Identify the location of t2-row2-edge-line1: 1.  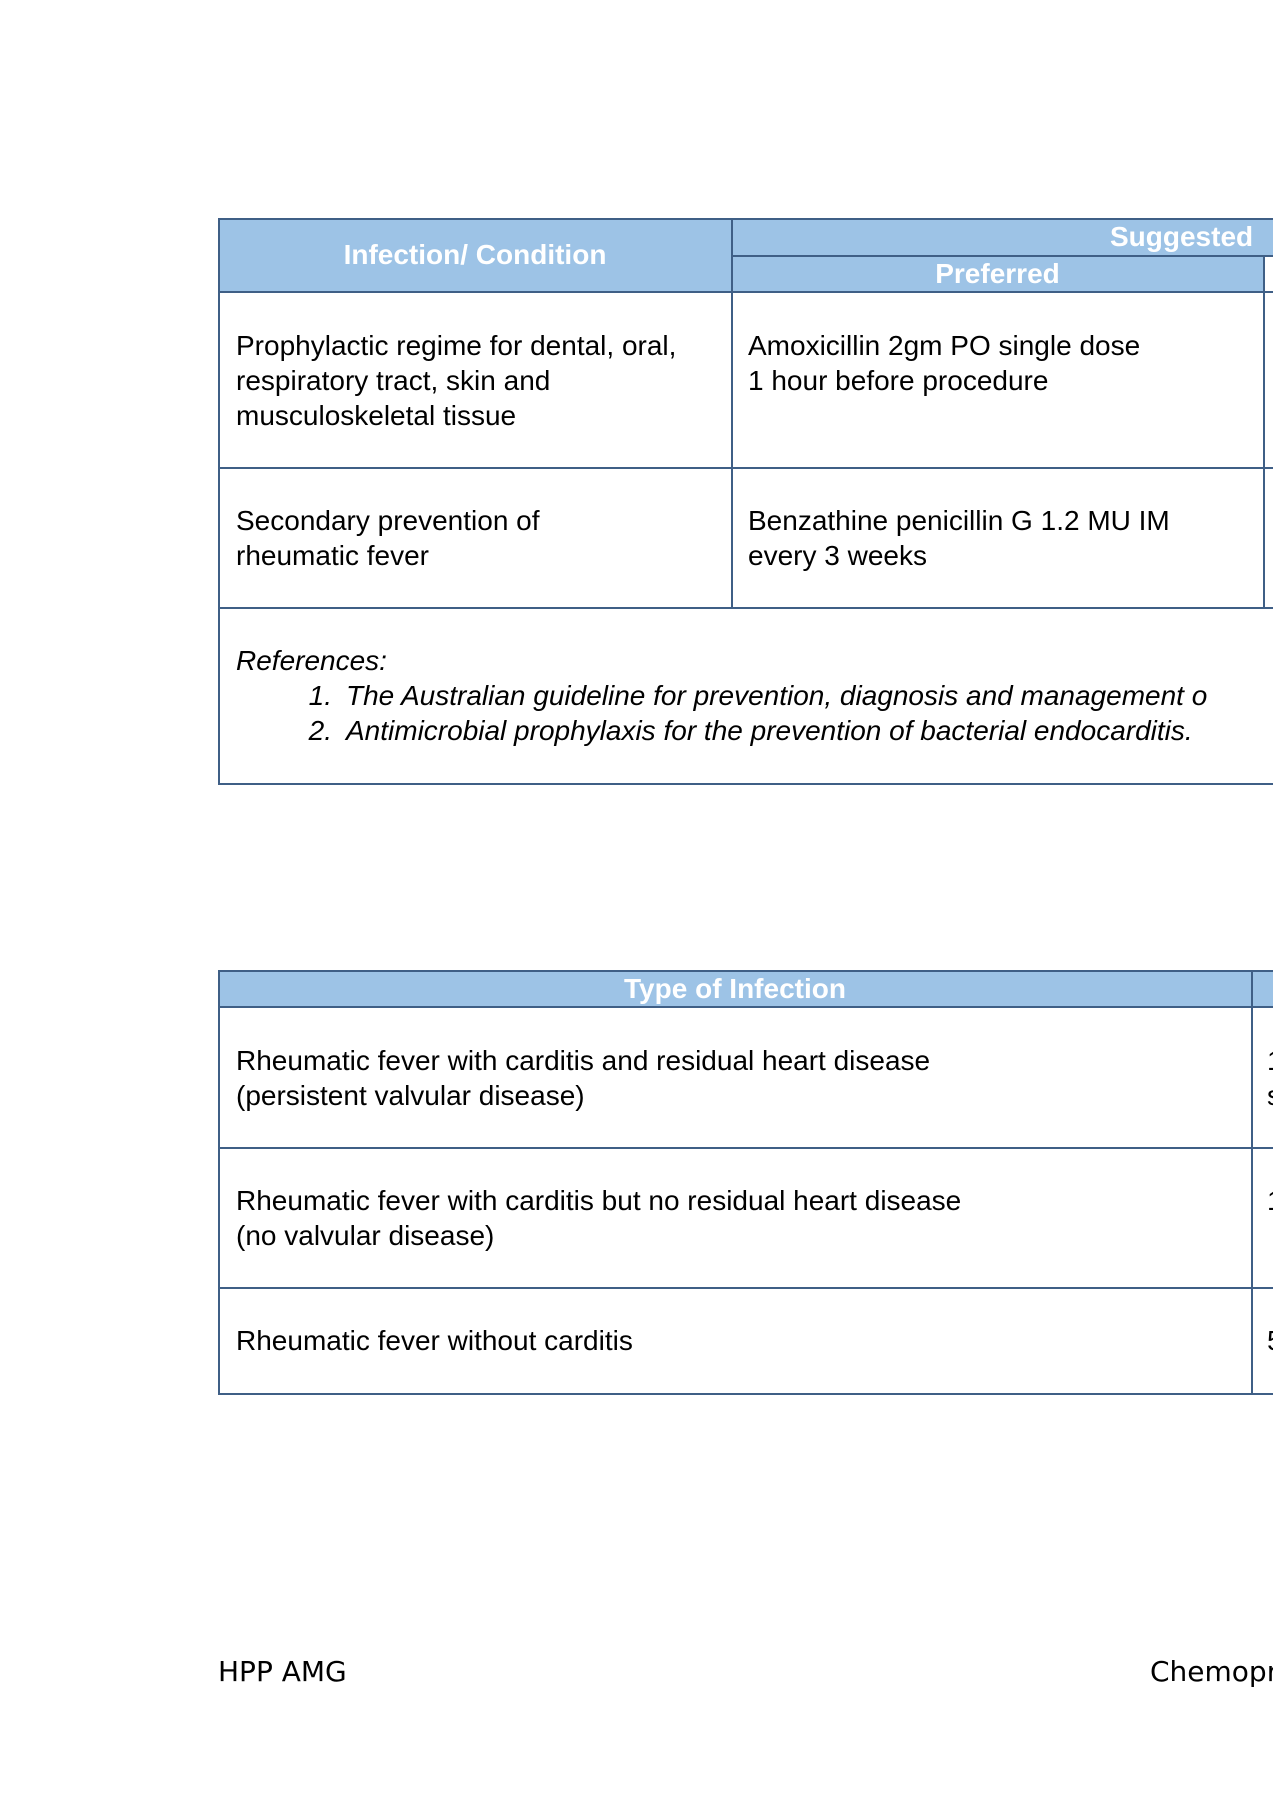
(1270, 1200).